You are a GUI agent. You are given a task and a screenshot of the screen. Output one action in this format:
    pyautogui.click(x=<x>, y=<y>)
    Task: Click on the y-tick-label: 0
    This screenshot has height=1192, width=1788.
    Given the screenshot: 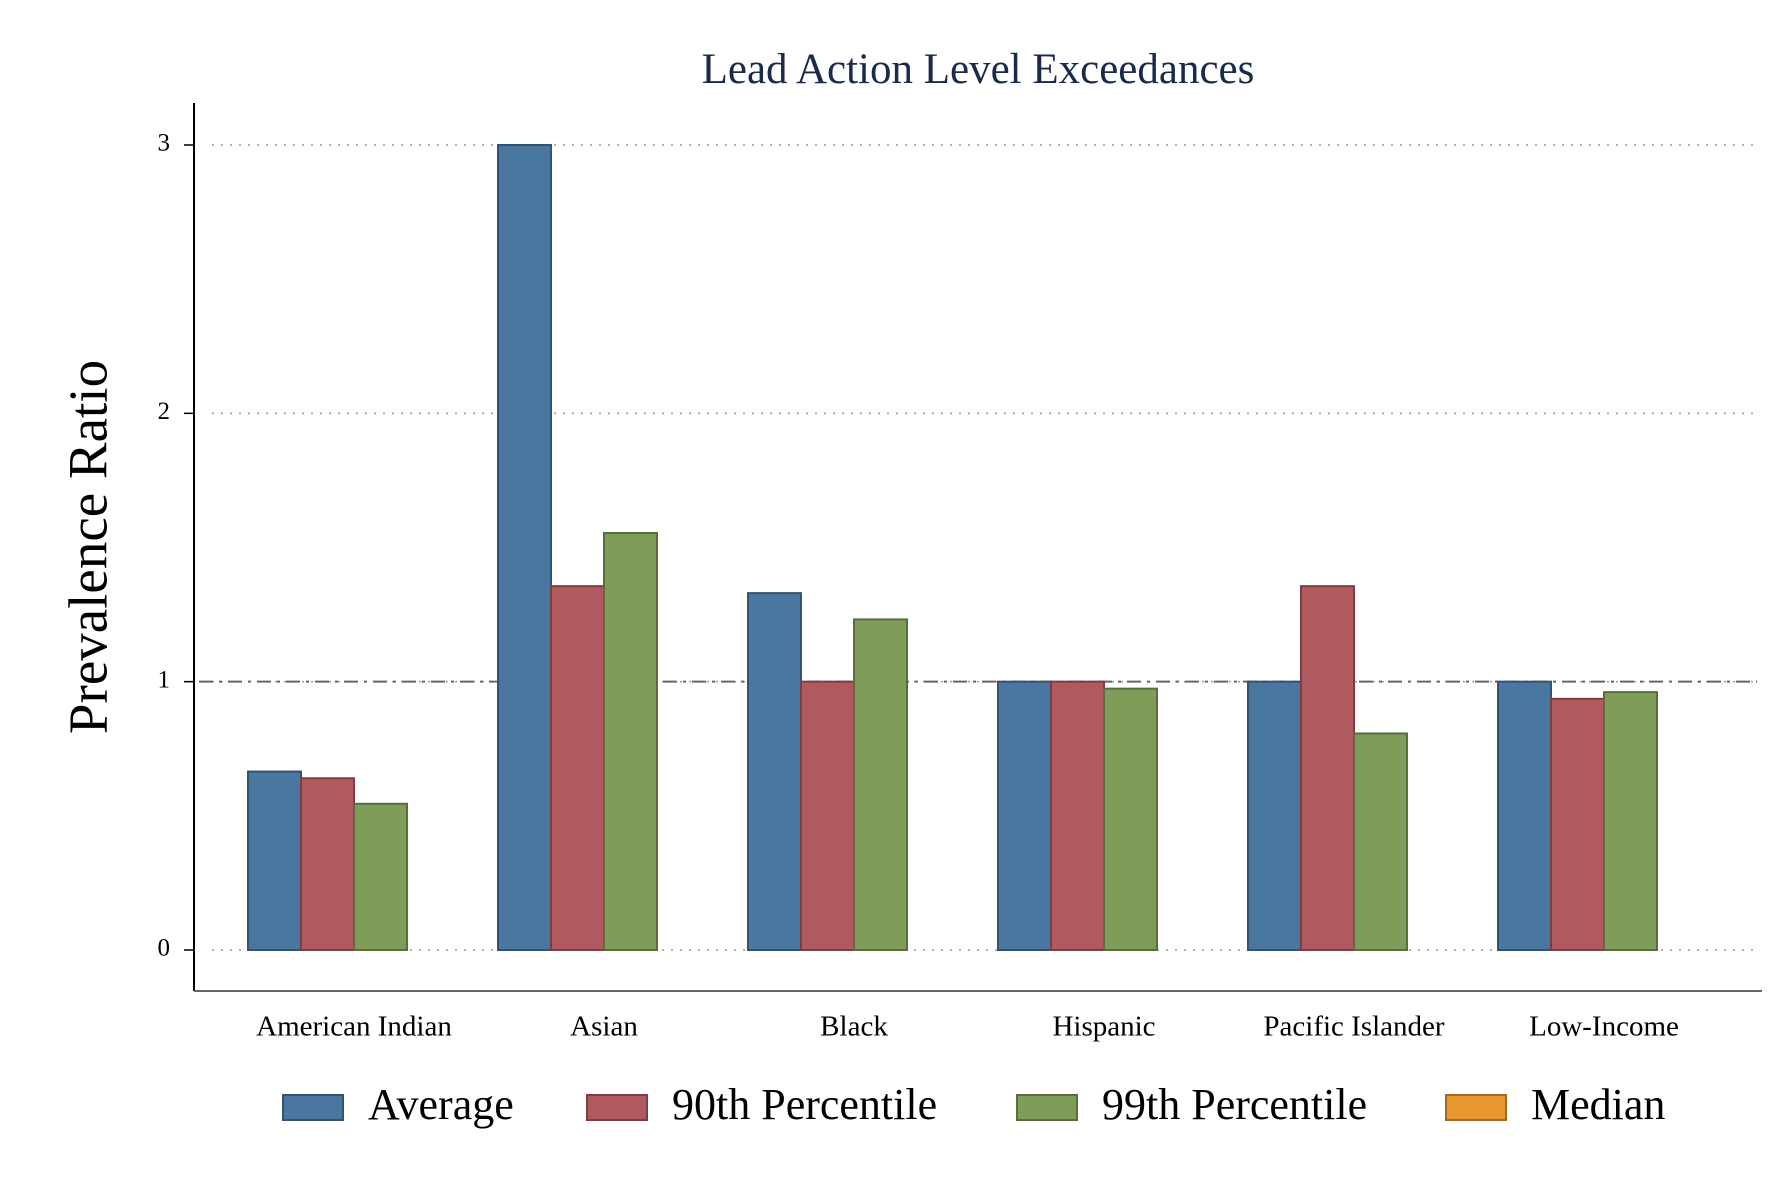 What is the action you would take?
    pyautogui.click(x=164, y=948)
    